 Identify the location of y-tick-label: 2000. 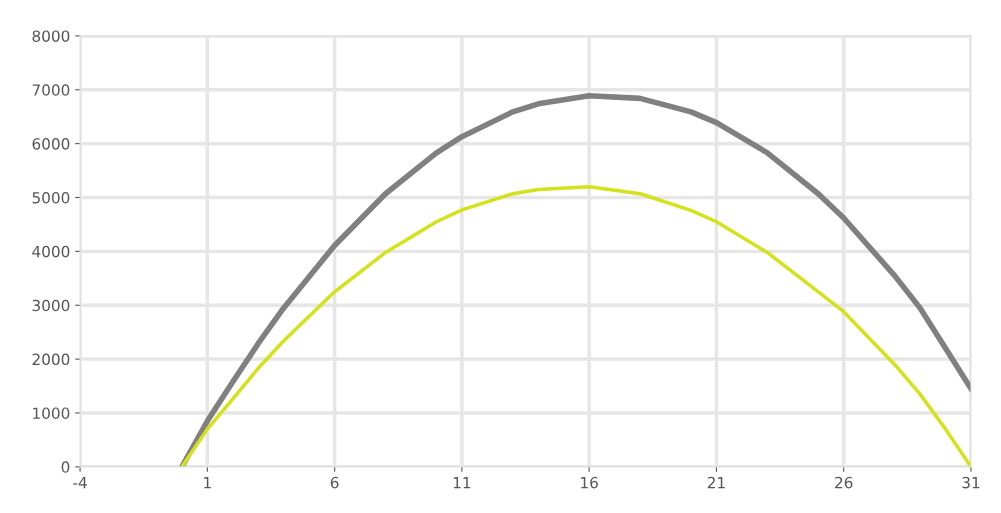
(51, 359).